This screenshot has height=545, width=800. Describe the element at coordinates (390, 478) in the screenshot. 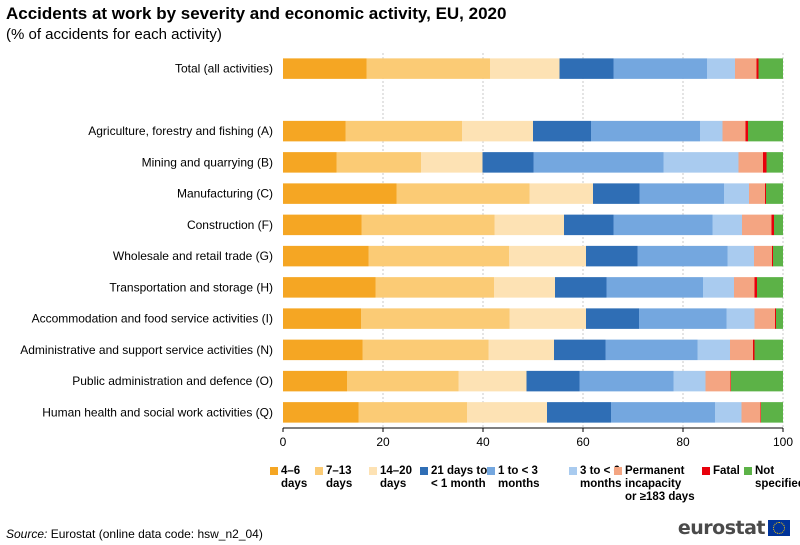

I see `legend-item: 14–20 days` at that location.